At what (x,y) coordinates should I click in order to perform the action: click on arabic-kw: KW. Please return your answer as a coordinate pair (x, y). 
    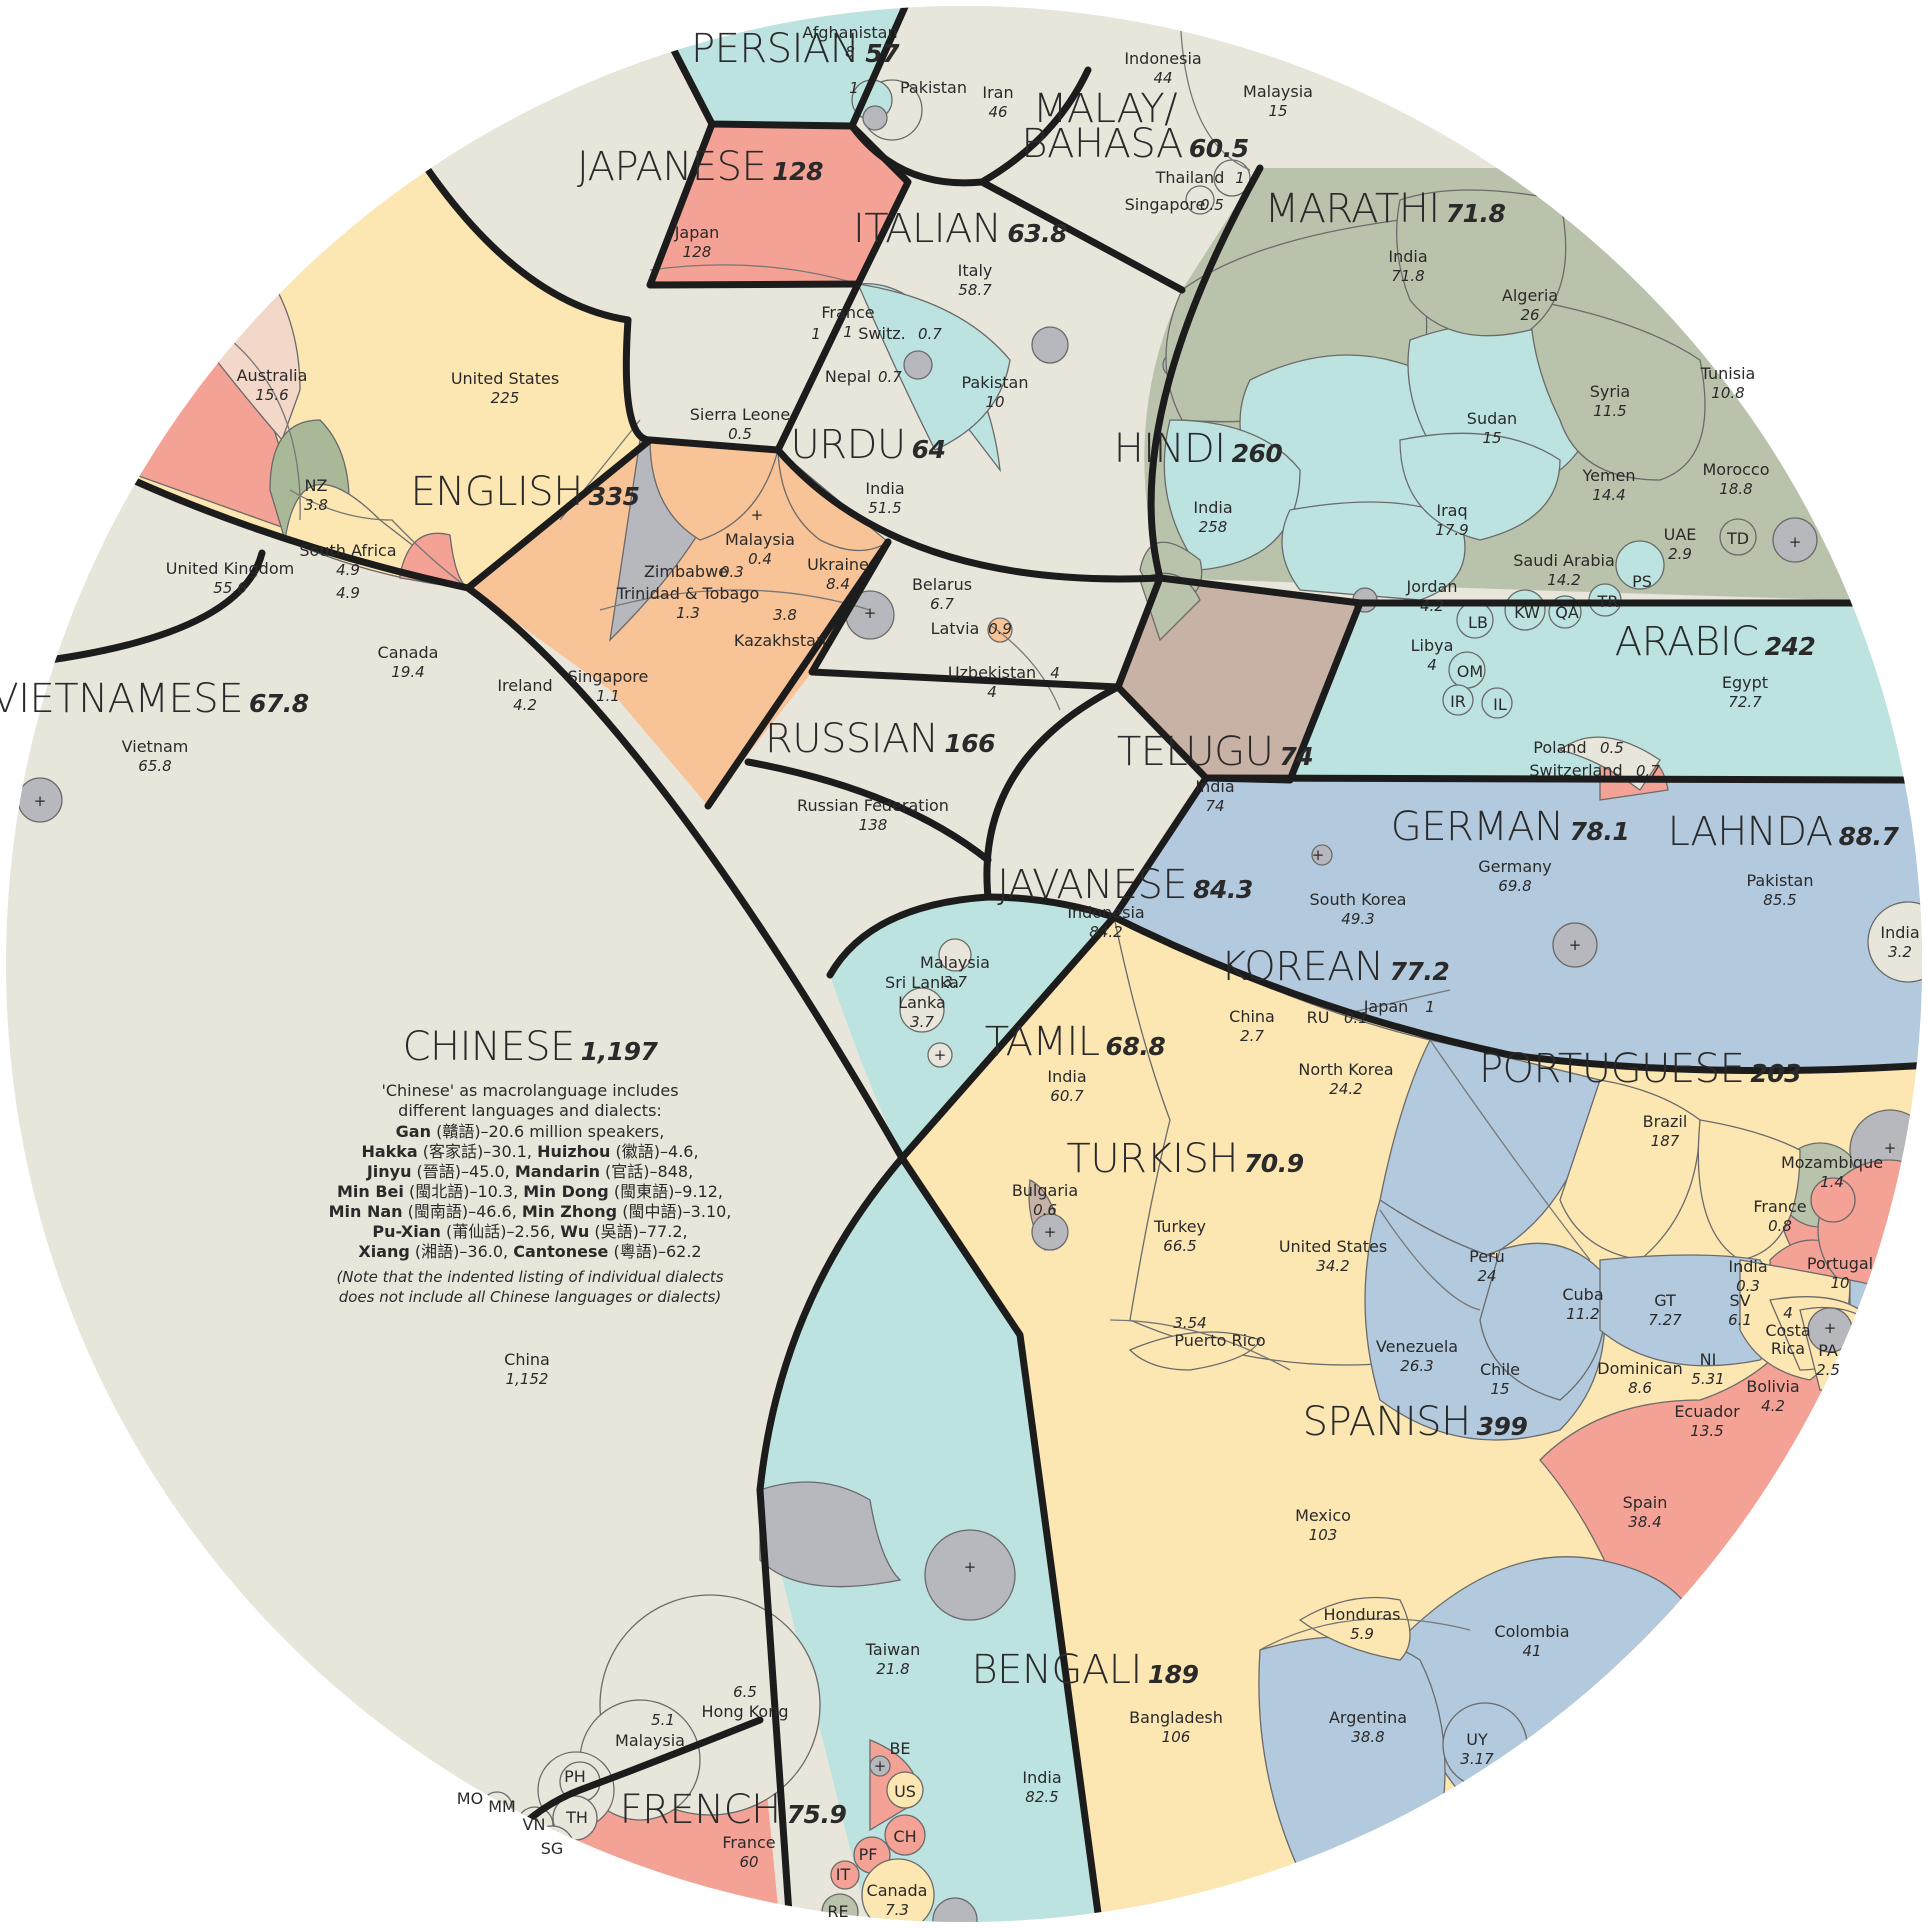
    Looking at the image, I should click on (1527, 612).